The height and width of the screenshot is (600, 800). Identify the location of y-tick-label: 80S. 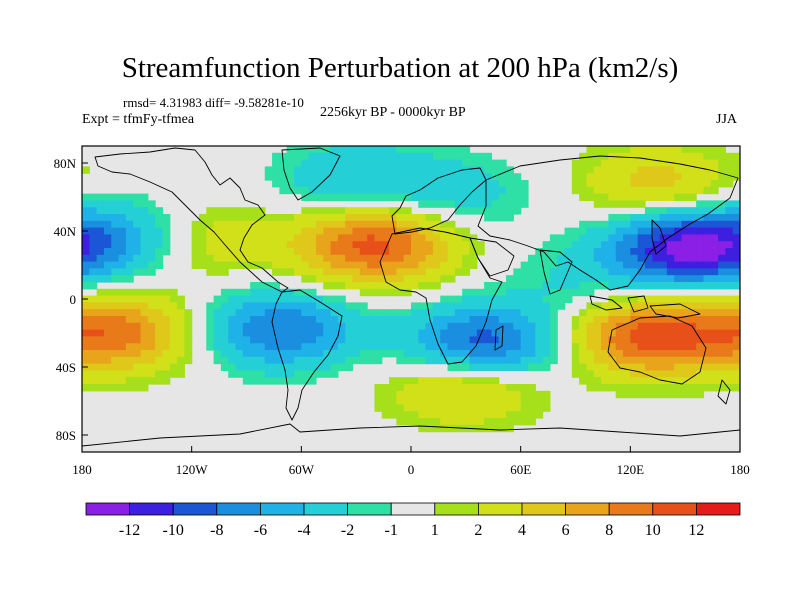
(66, 435).